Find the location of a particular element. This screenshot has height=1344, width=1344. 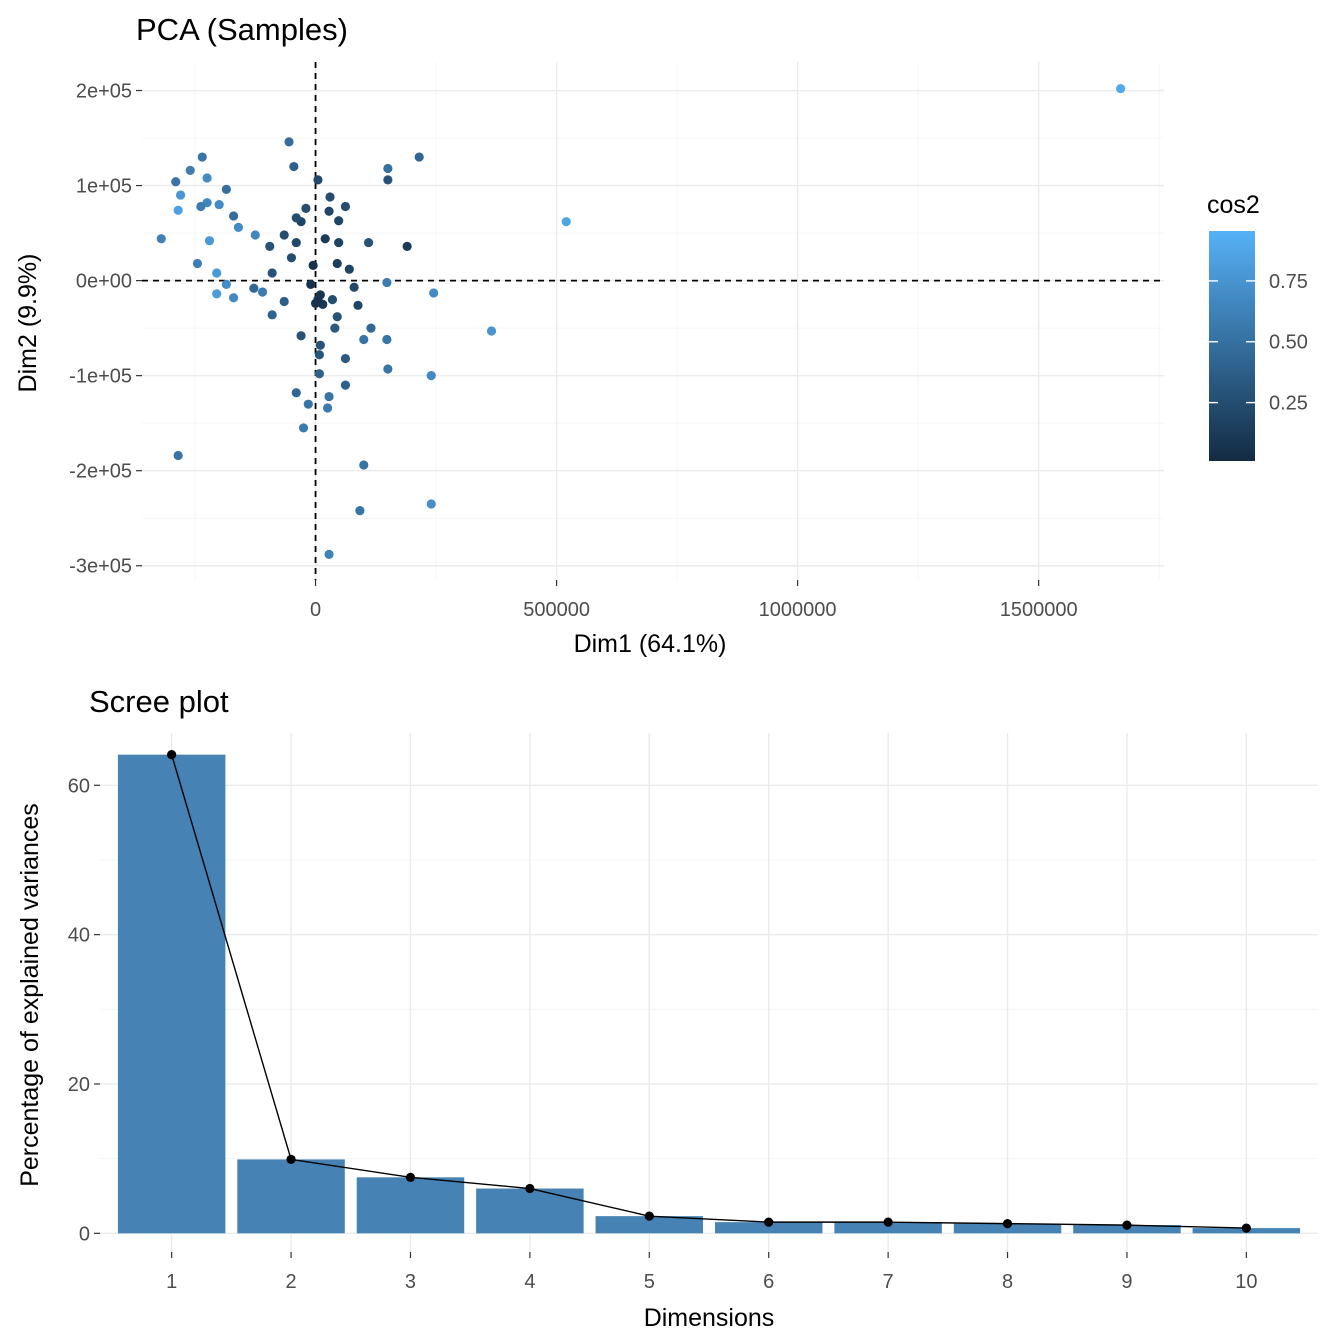

pca-x-tick-label: 500000 is located at coordinates (556, 610).